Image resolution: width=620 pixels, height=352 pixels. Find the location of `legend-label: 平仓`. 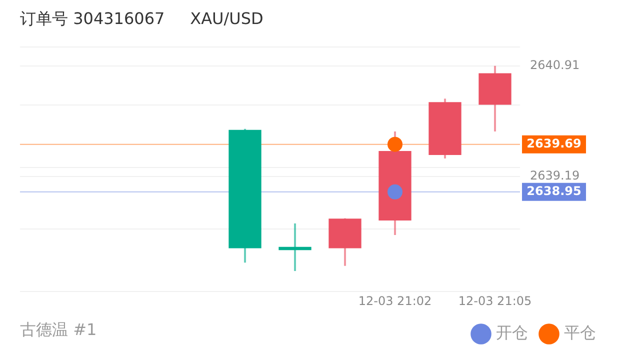

legend-label: 平仓 is located at coordinates (580, 332).